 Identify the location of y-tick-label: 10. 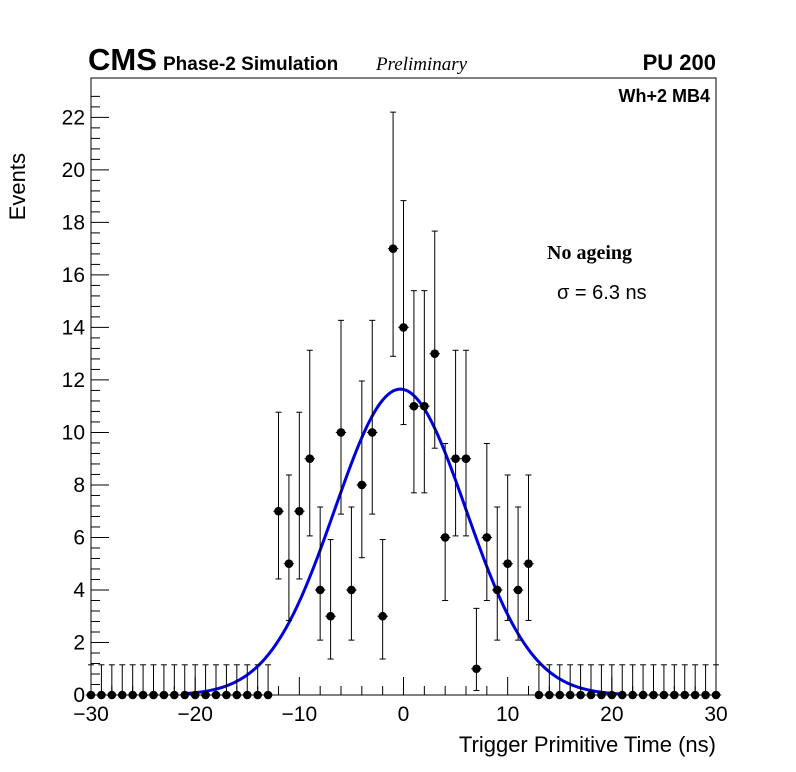
(73, 432).